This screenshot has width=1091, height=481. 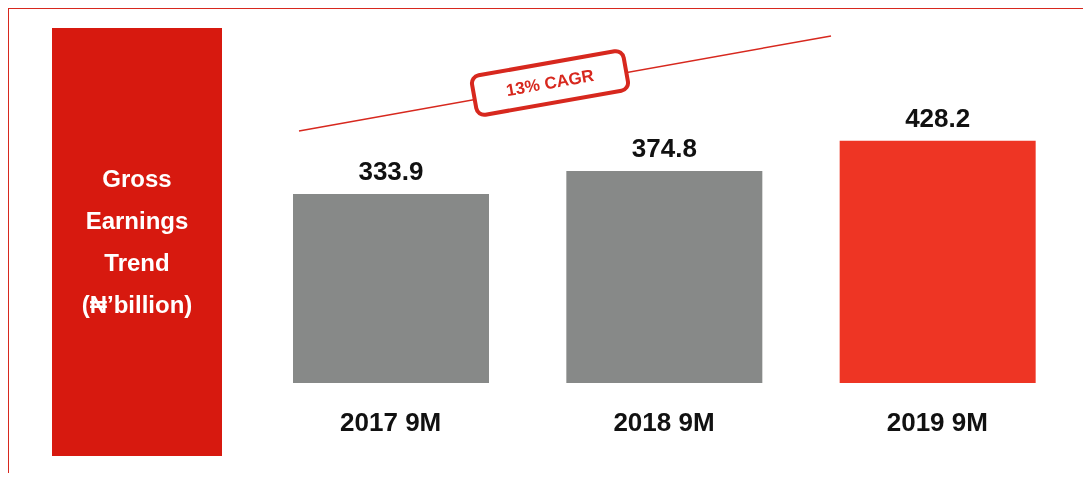 What do you see at coordinates (664, 422) in the screenshot?
I see `x-tick-label: 2018 9M` at bounding box center [664, 422].